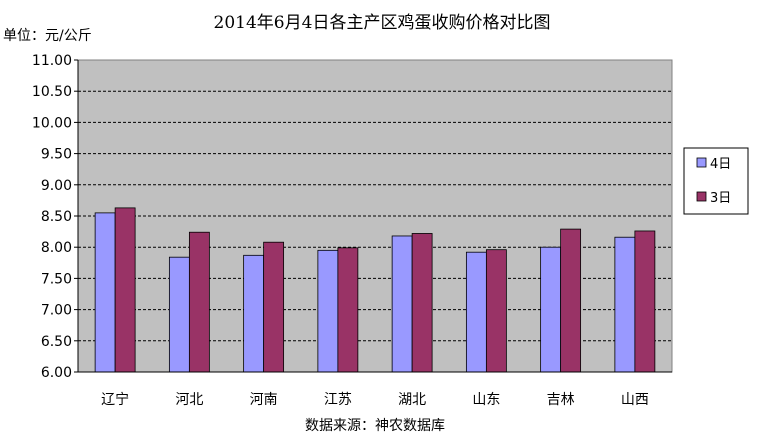 This screenshot has height=439, width=765. I want to click on legend-swatch-4日, so click(701, 162).